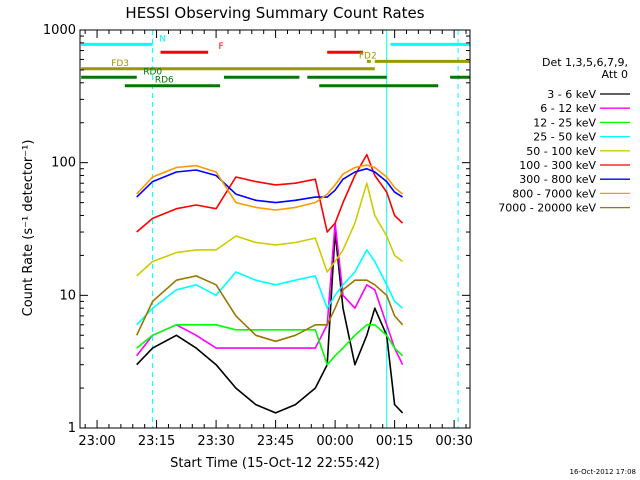  Describe the element at coordinates (571, 94) in the screenshot. I see `legend-label: 3 - 6 keV` at that location.